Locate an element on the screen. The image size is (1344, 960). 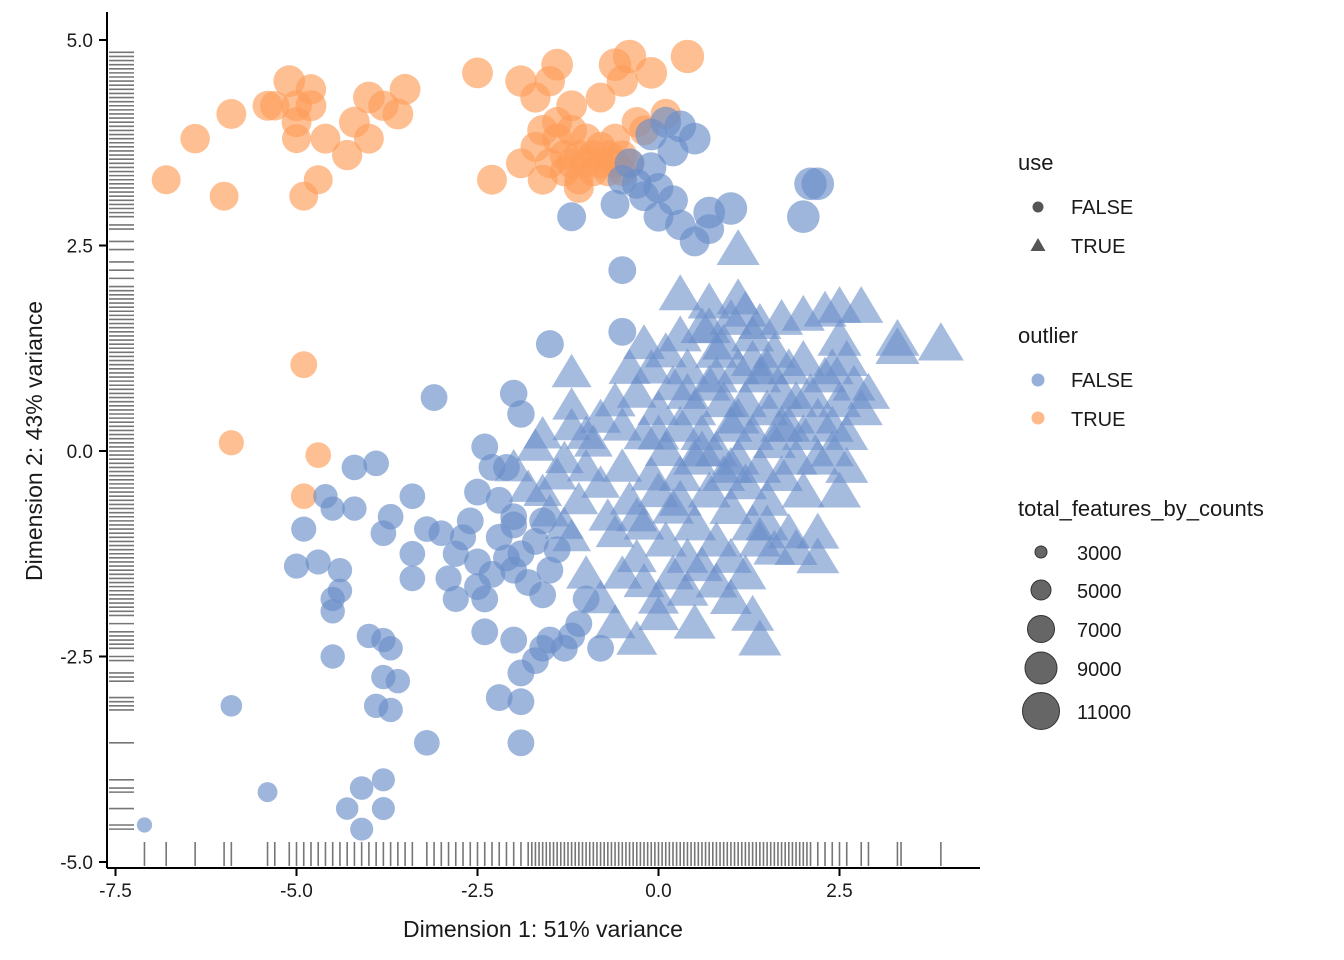
legend-outlier: outlier FALSE TRUE is located at coordinates (1075, 377).